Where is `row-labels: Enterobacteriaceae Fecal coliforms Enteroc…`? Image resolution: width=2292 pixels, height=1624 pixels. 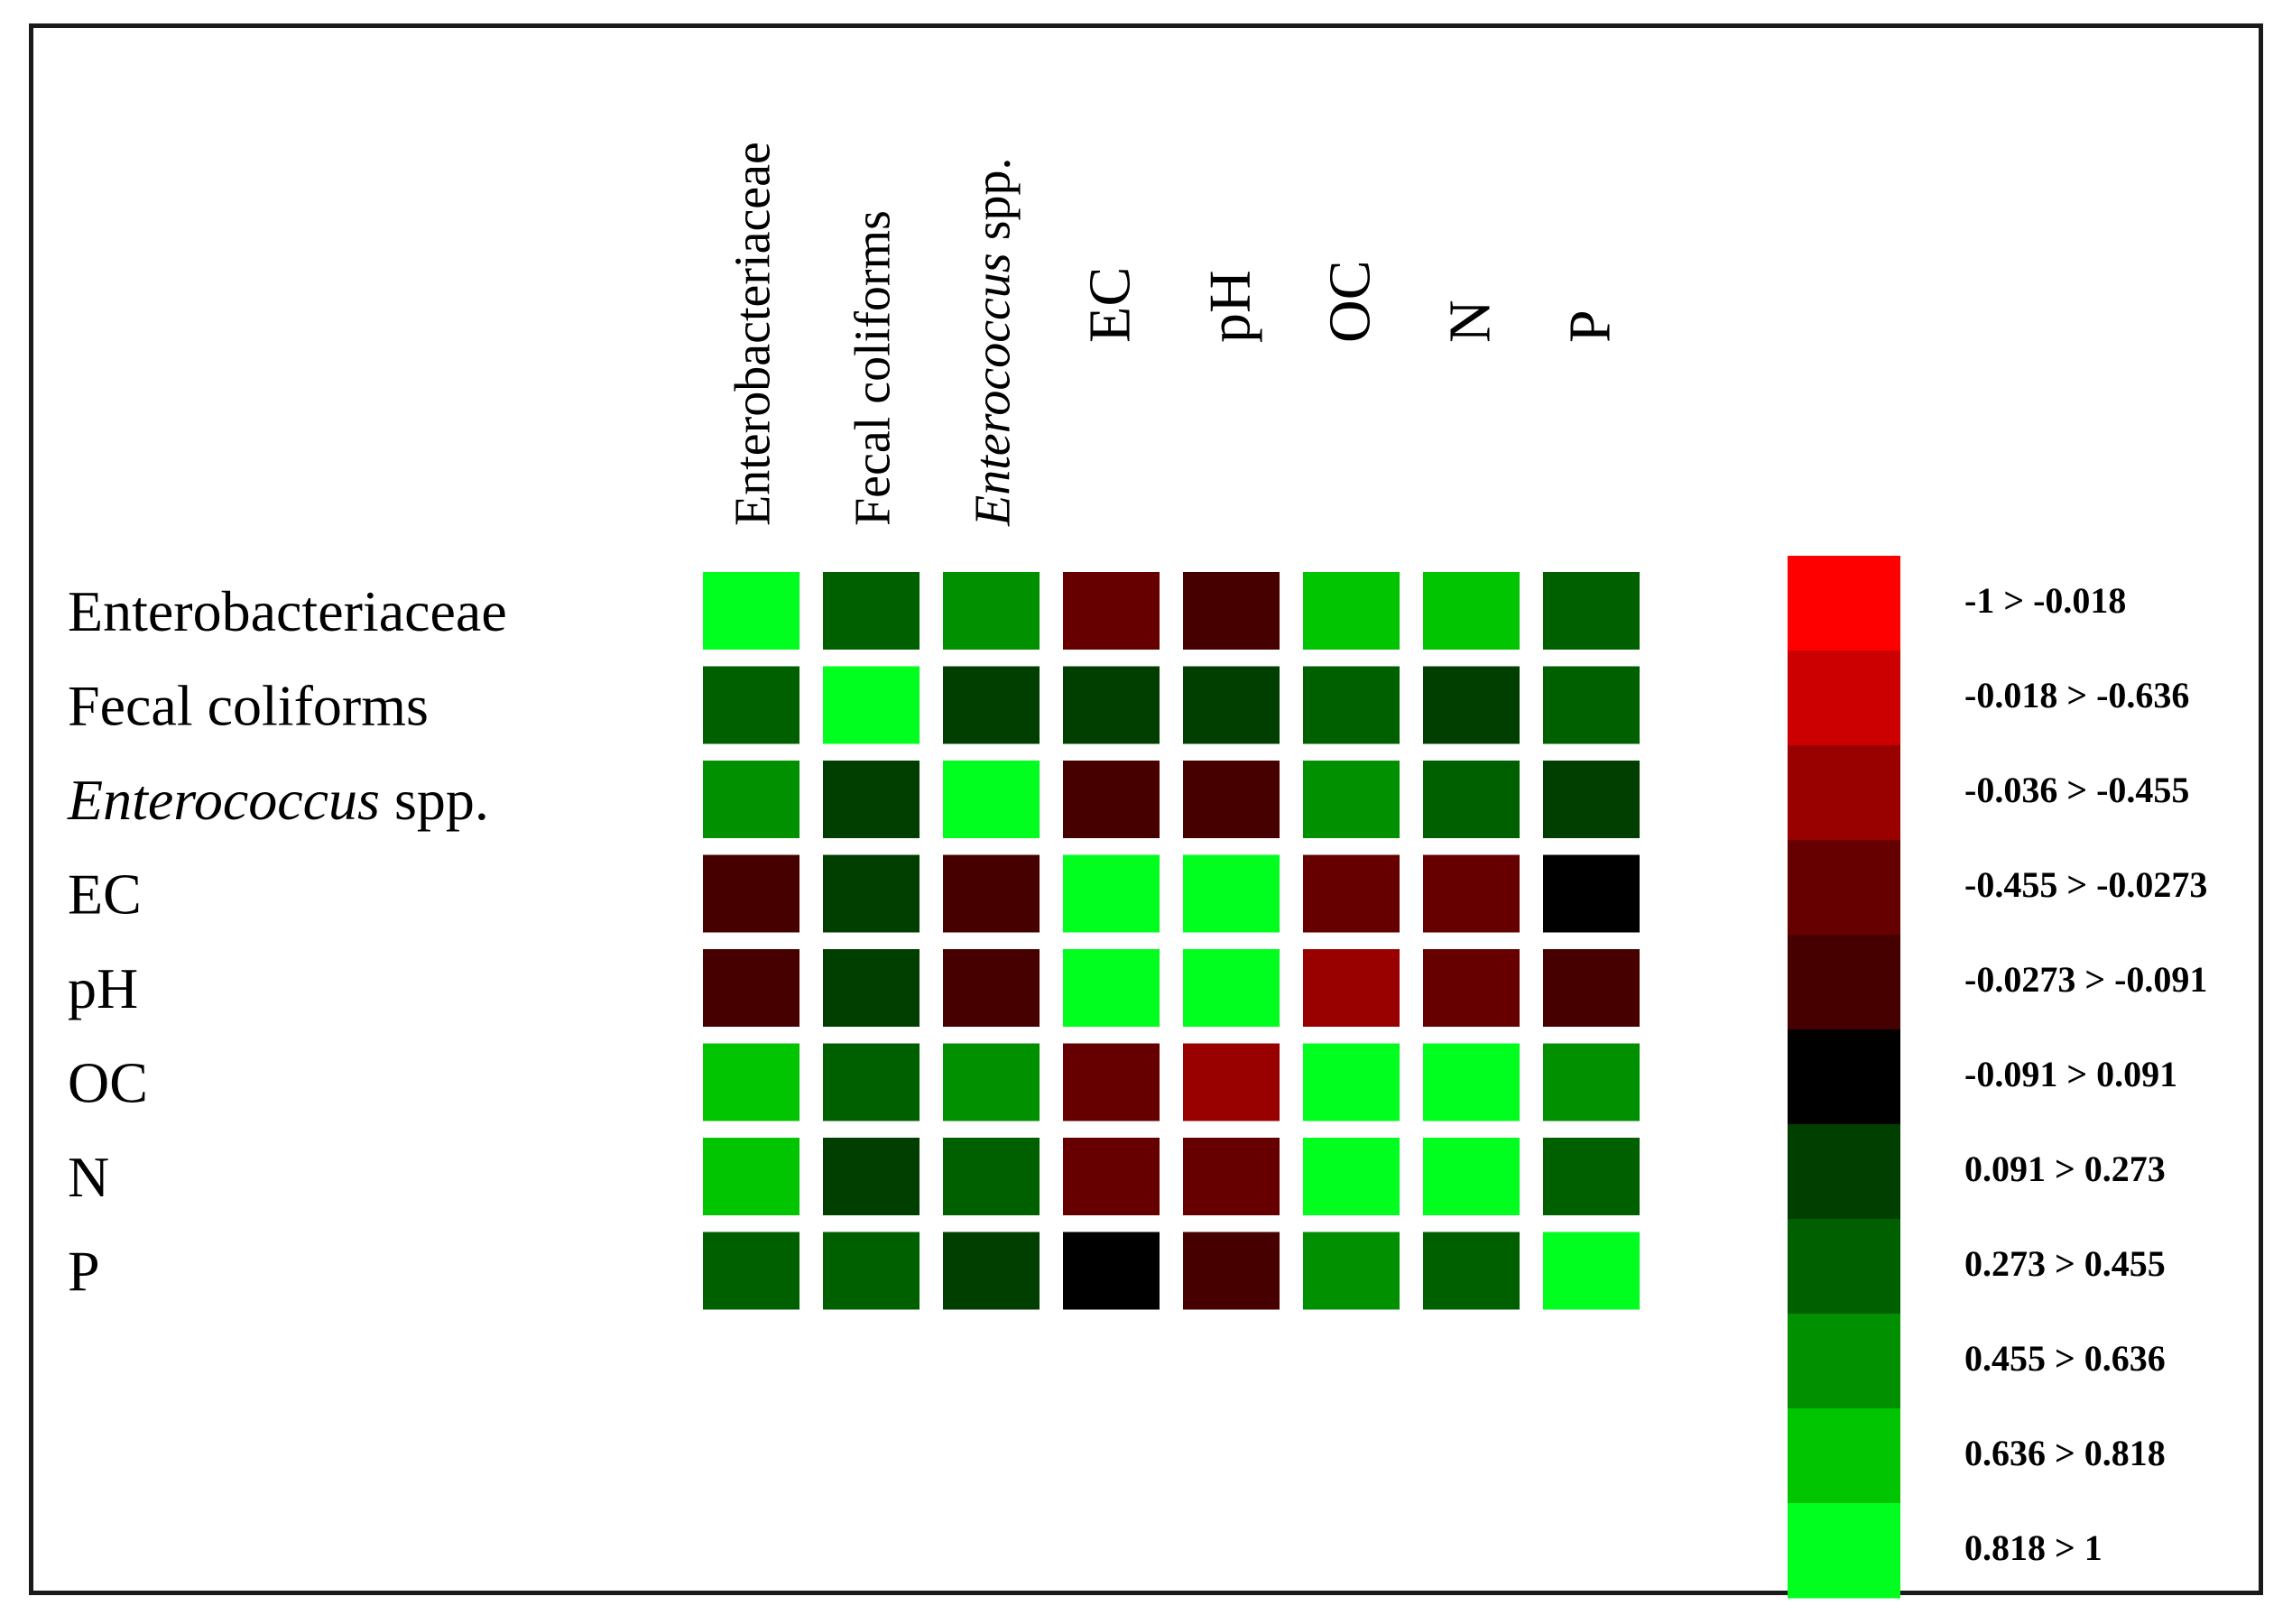 row-labels: Enterobacteriaceae Fecal coliforms Enteroc… is located at coordinates (287, 941).